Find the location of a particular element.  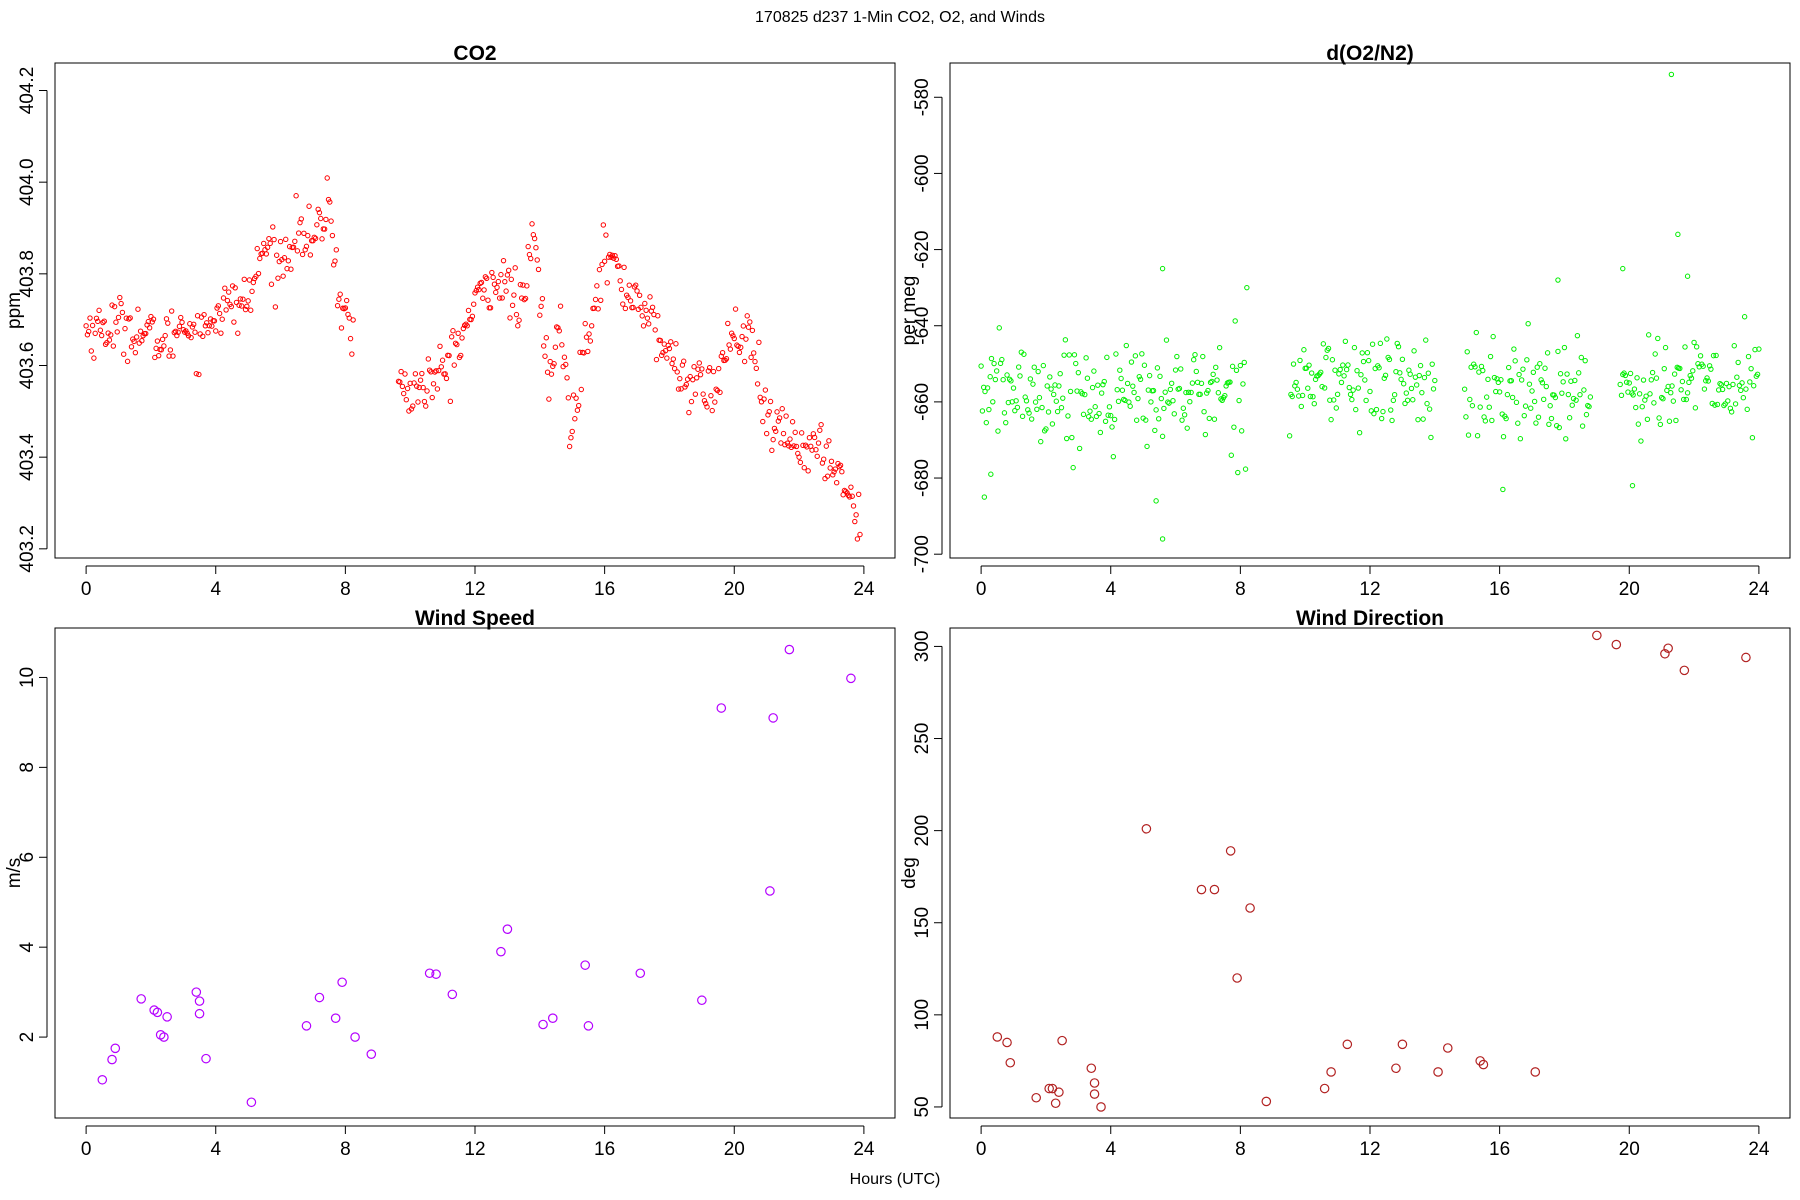

x-tick-label: 8 is located at coordinates (1240, 1149).